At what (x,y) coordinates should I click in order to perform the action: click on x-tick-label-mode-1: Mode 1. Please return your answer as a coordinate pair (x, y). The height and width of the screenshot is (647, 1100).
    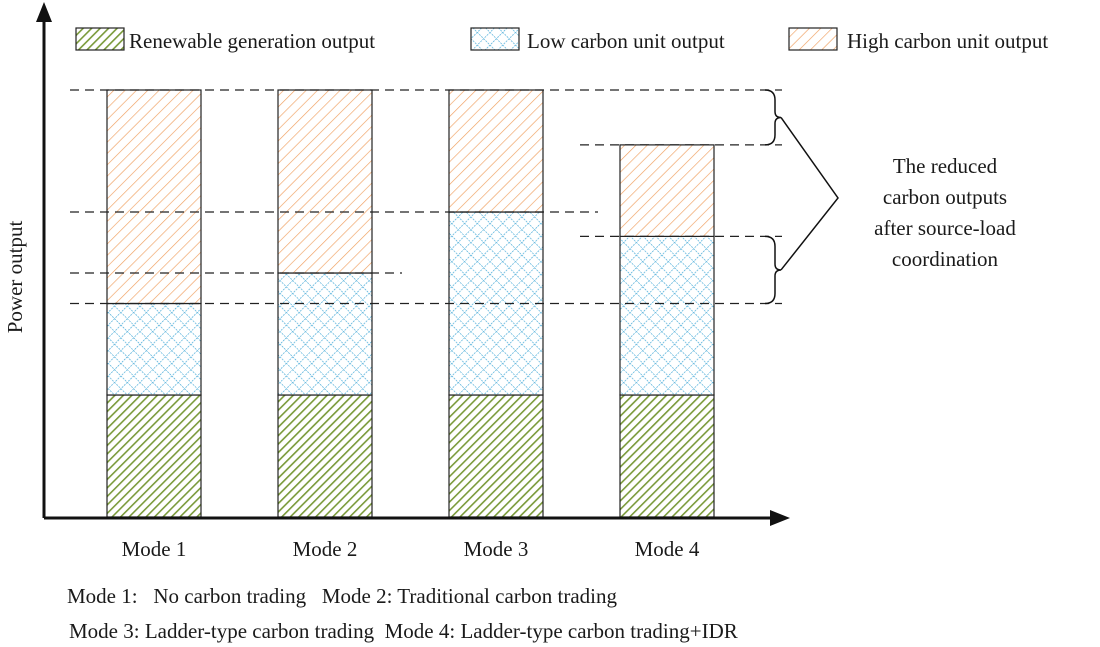
    Looking at the image, I should click on (154, 549).